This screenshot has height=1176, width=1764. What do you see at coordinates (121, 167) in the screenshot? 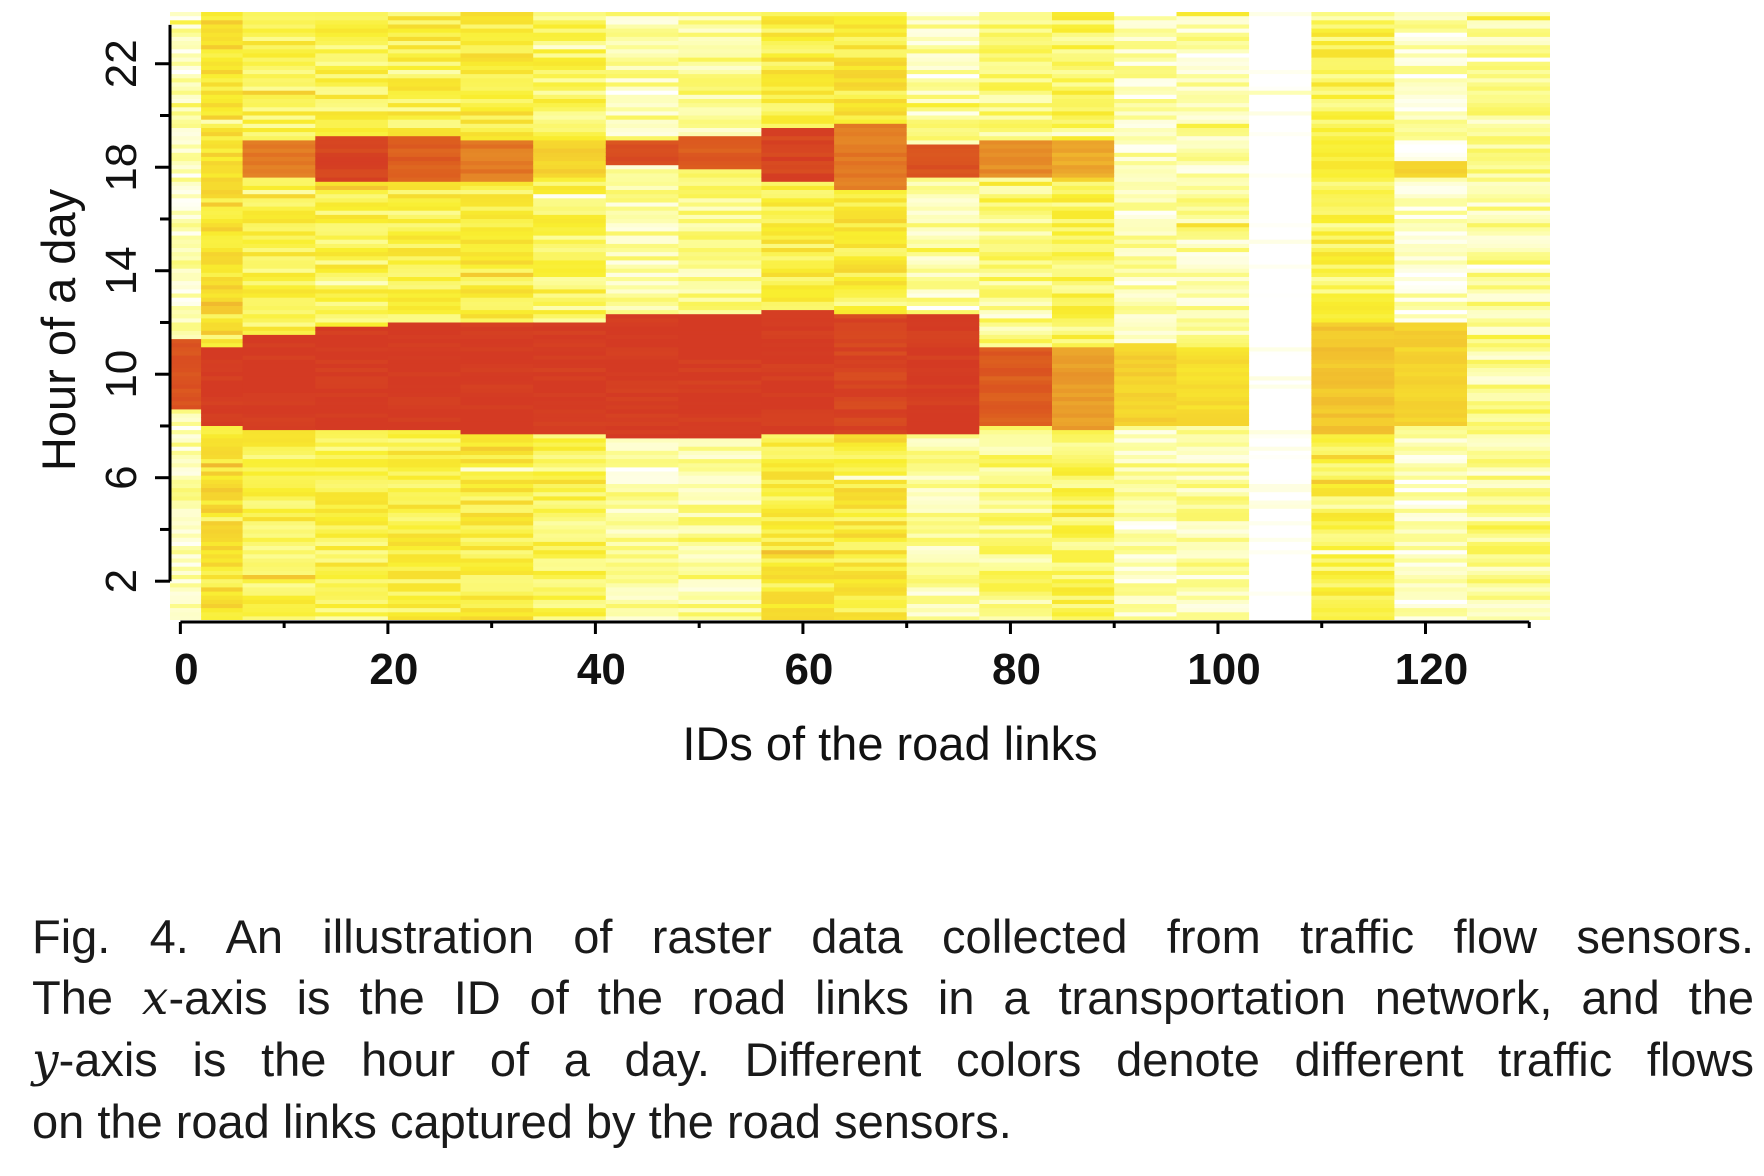
I see `y-tick-label: 18` at bounding box center [121, 167].